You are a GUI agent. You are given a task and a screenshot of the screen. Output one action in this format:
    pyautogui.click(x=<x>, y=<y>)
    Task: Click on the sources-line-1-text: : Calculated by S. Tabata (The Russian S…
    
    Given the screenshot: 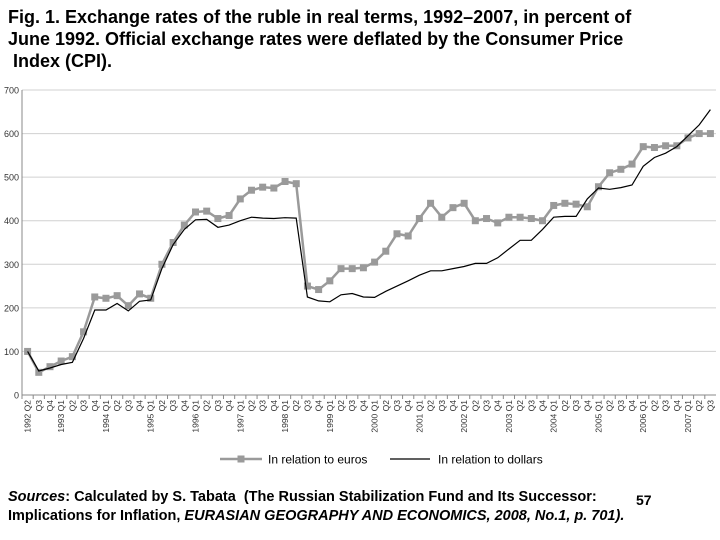 What is the action you would take?
    pyautogui.click(x=333, y=497)
    